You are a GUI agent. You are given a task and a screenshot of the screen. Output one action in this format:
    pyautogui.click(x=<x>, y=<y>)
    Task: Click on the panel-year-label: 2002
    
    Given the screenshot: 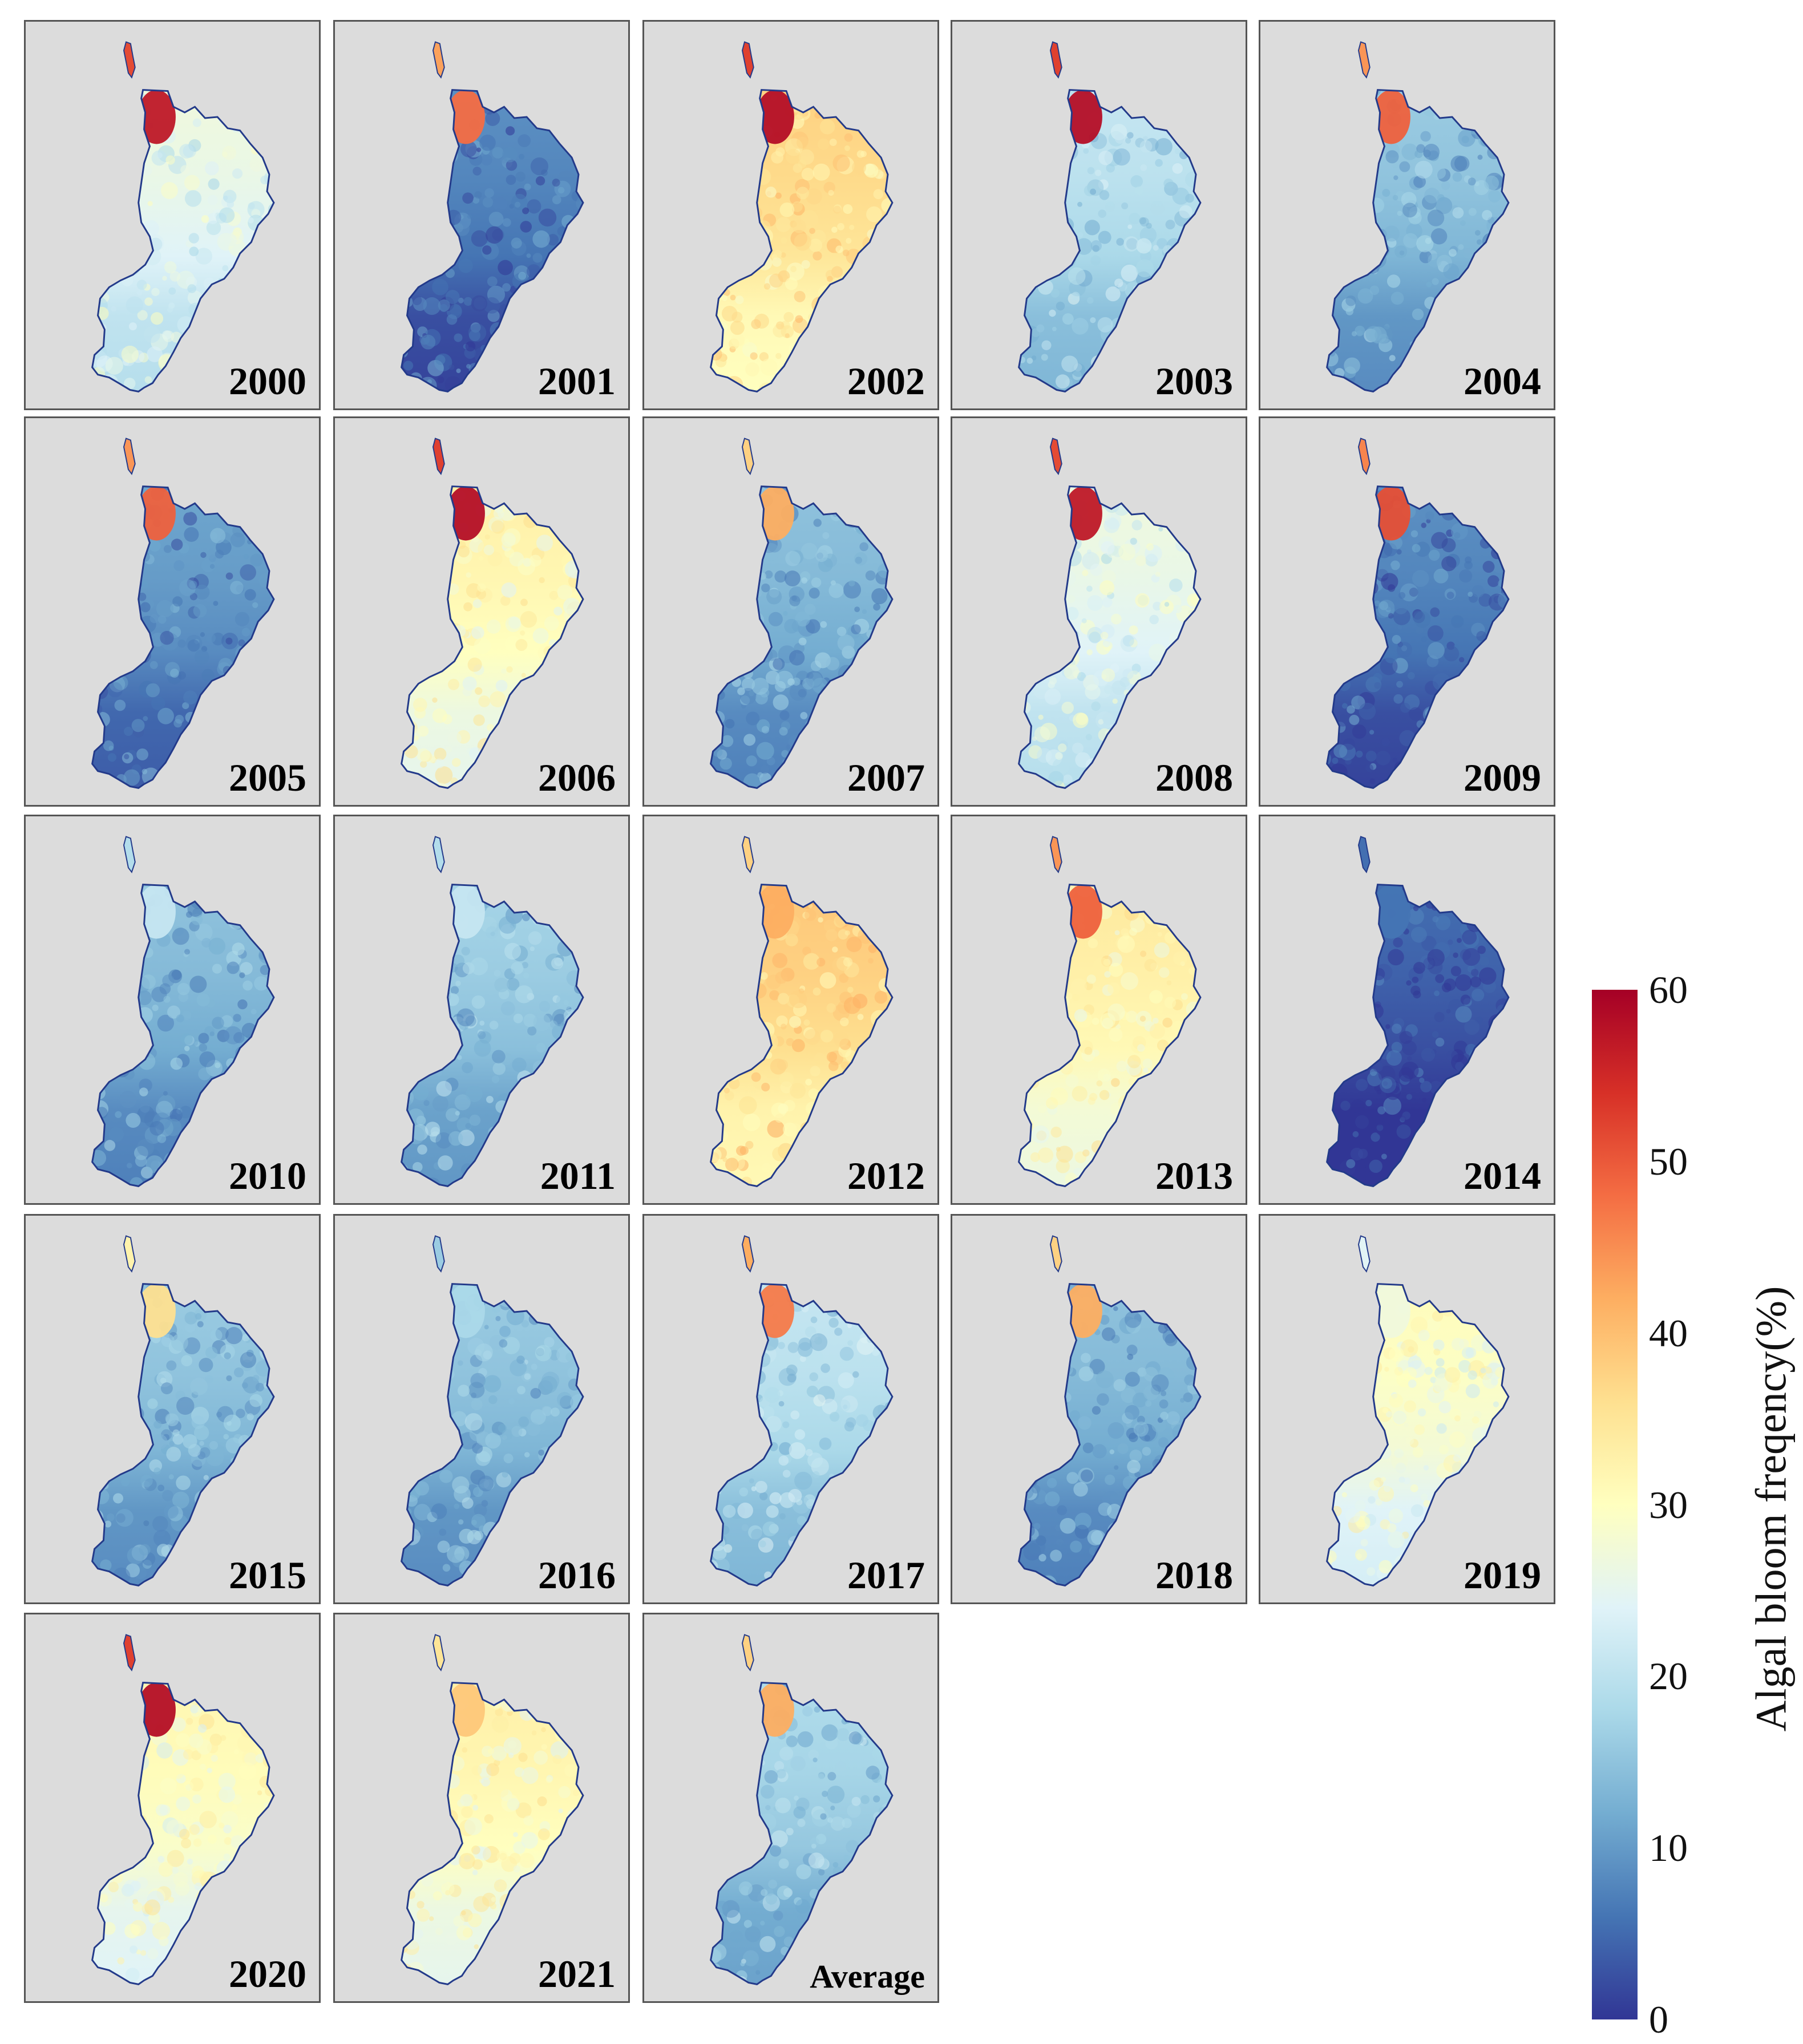 What is the action you would take?
    pyautogui.click(x=886, y=381)
    